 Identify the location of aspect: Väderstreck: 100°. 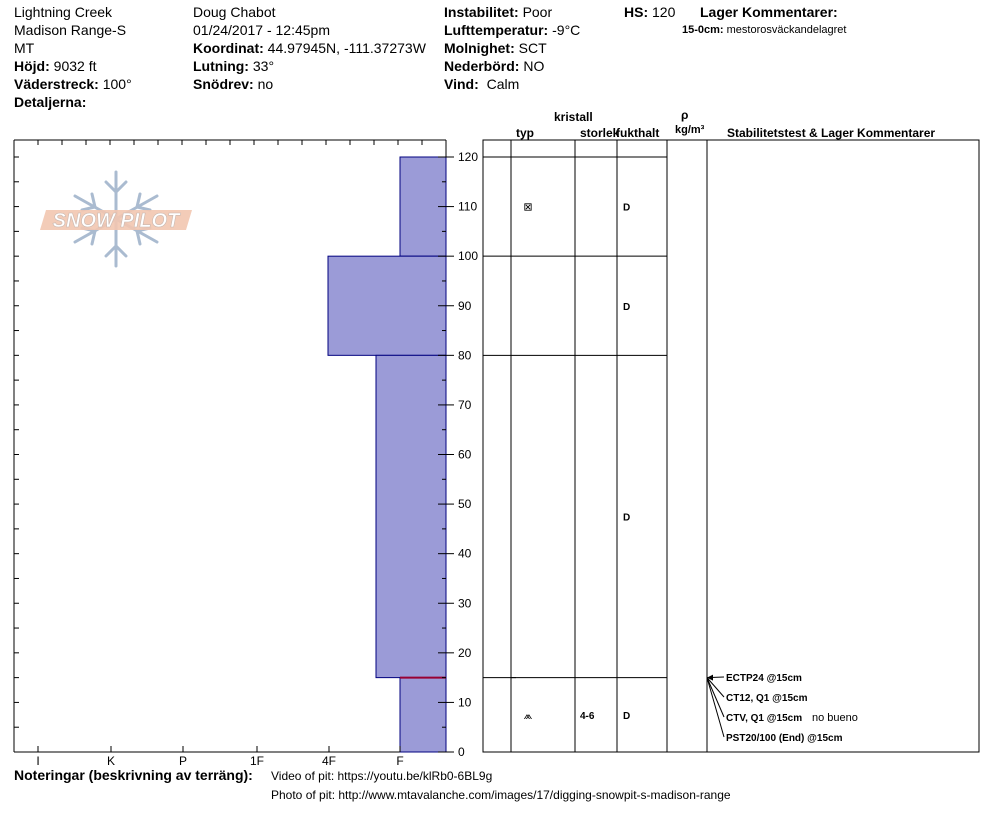
(73, 84).